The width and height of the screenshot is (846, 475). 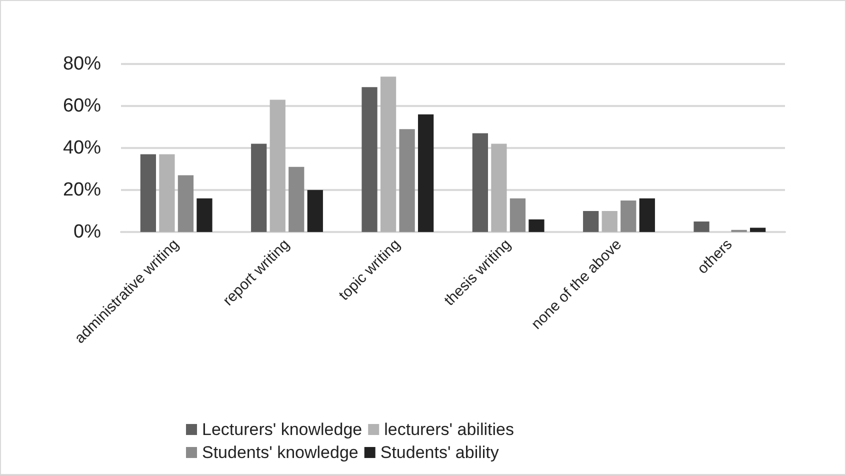 What do you see at coordinates (88, 232) in the screenshot?
I see `y-tick-label: 0%` at bounding box center [88, 232].